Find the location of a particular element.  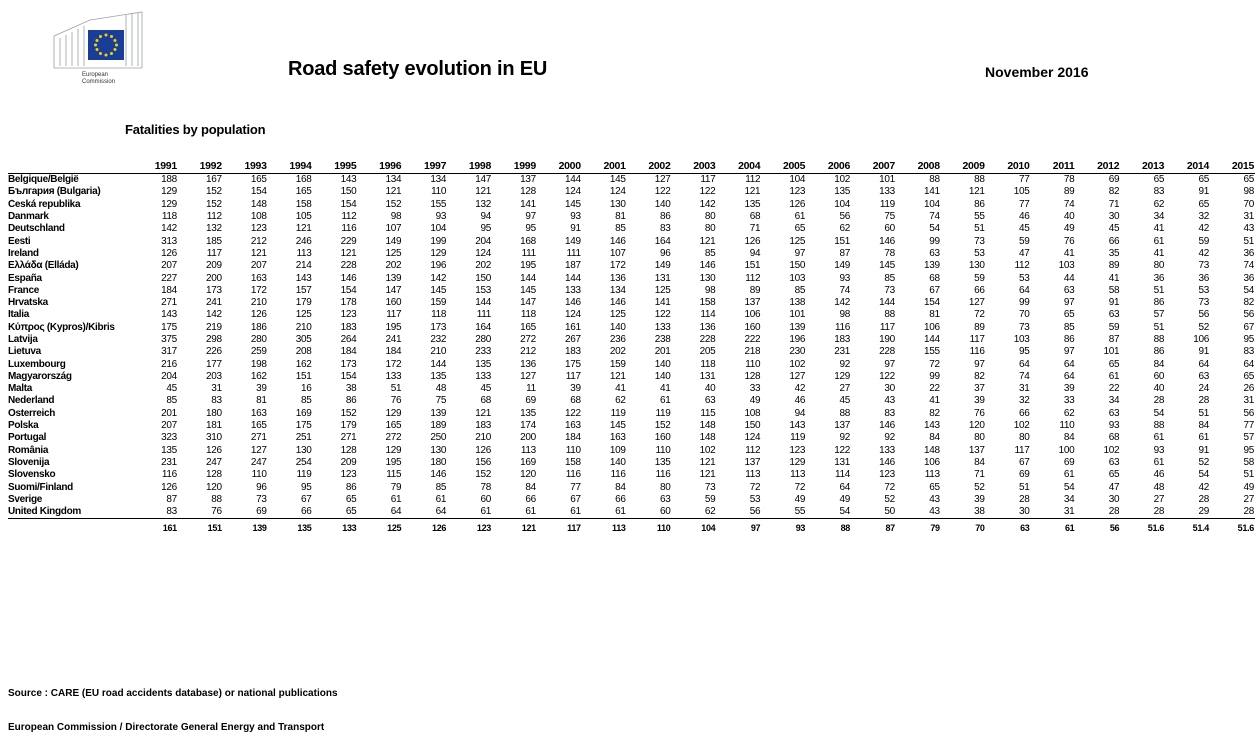

table-cell: 157 is located at coordinates (303, 290).